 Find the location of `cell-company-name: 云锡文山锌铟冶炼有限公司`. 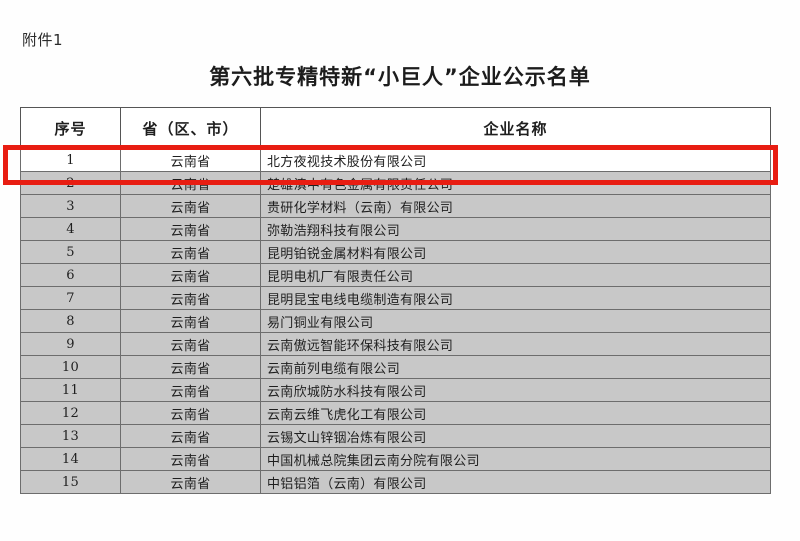

cell-company-name: 云锡文山锌铟冶炼有限公司 is located at coordinates (515, 436).